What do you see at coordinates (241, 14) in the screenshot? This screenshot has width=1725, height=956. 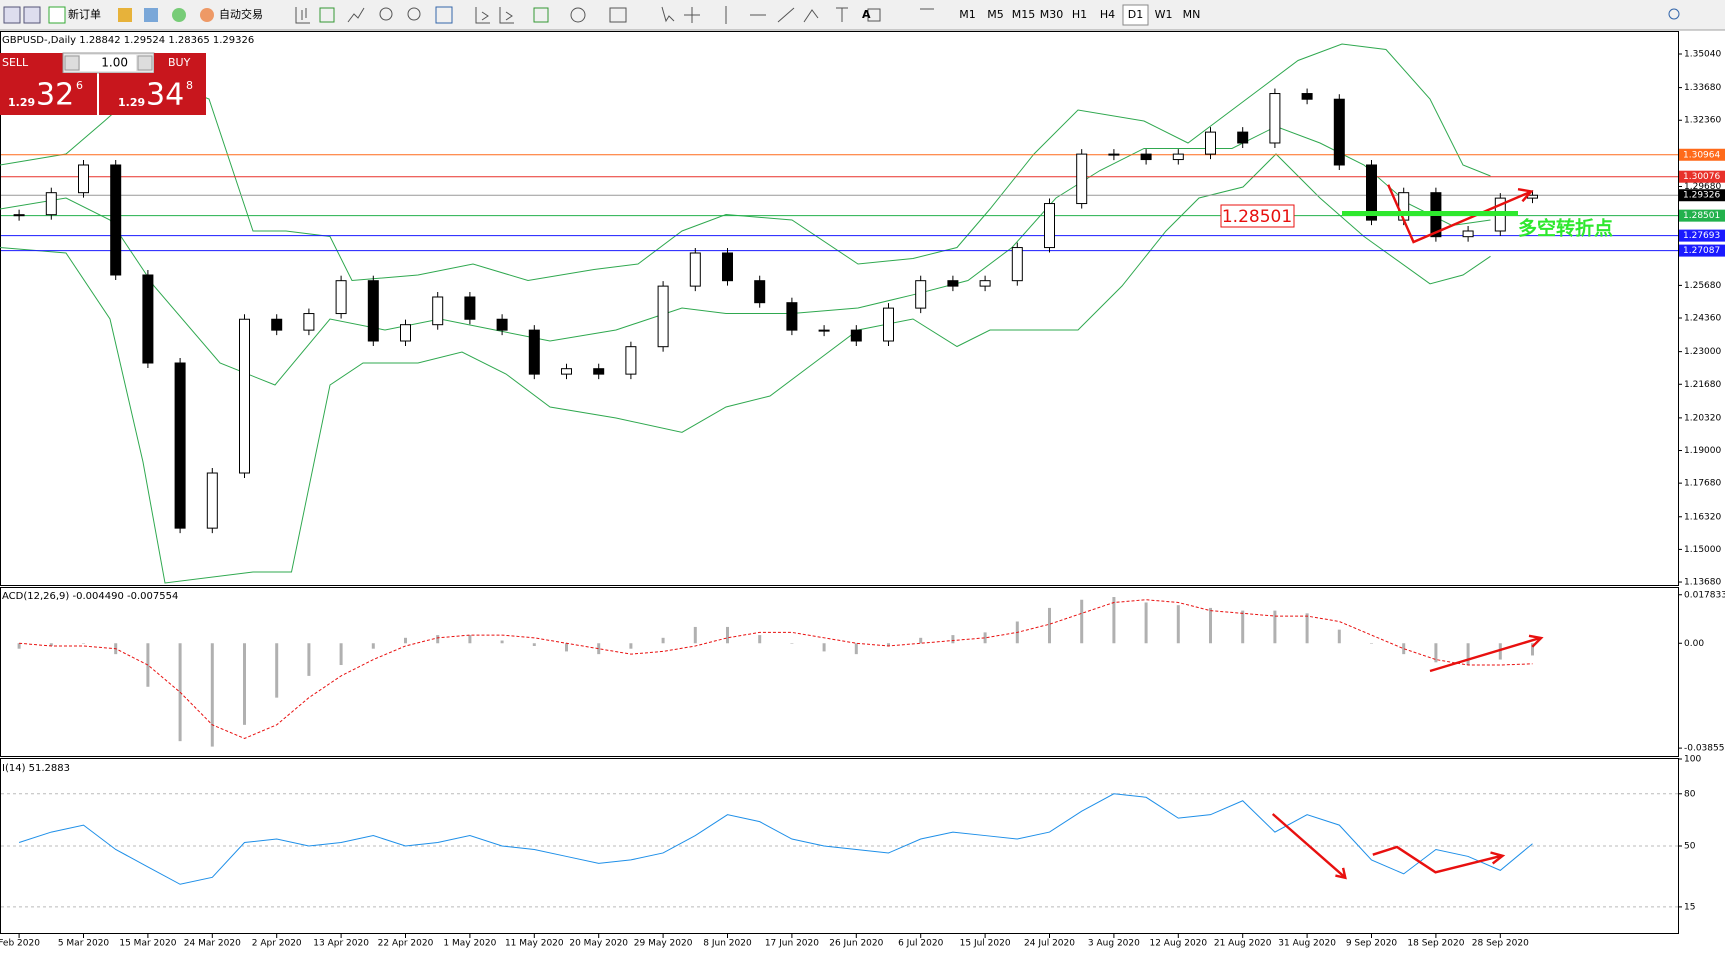 I see `auto-trade: 自动交易` at bounding box center [241, 14].